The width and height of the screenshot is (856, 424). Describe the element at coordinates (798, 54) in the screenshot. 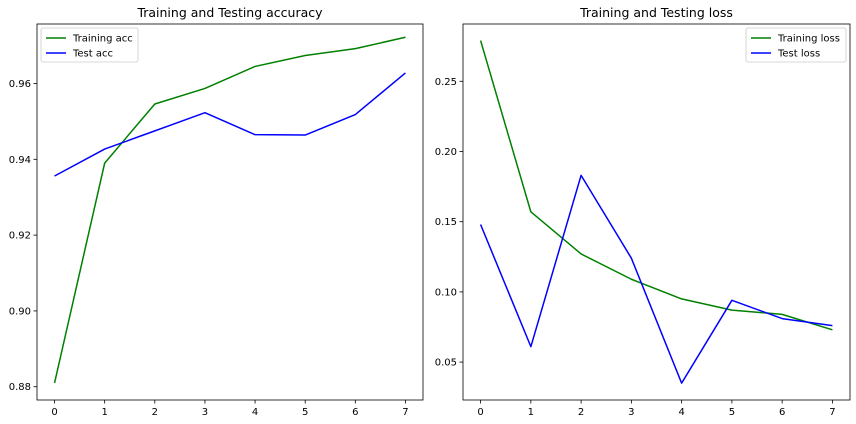

I see `legend-label: Test loss` at that location.